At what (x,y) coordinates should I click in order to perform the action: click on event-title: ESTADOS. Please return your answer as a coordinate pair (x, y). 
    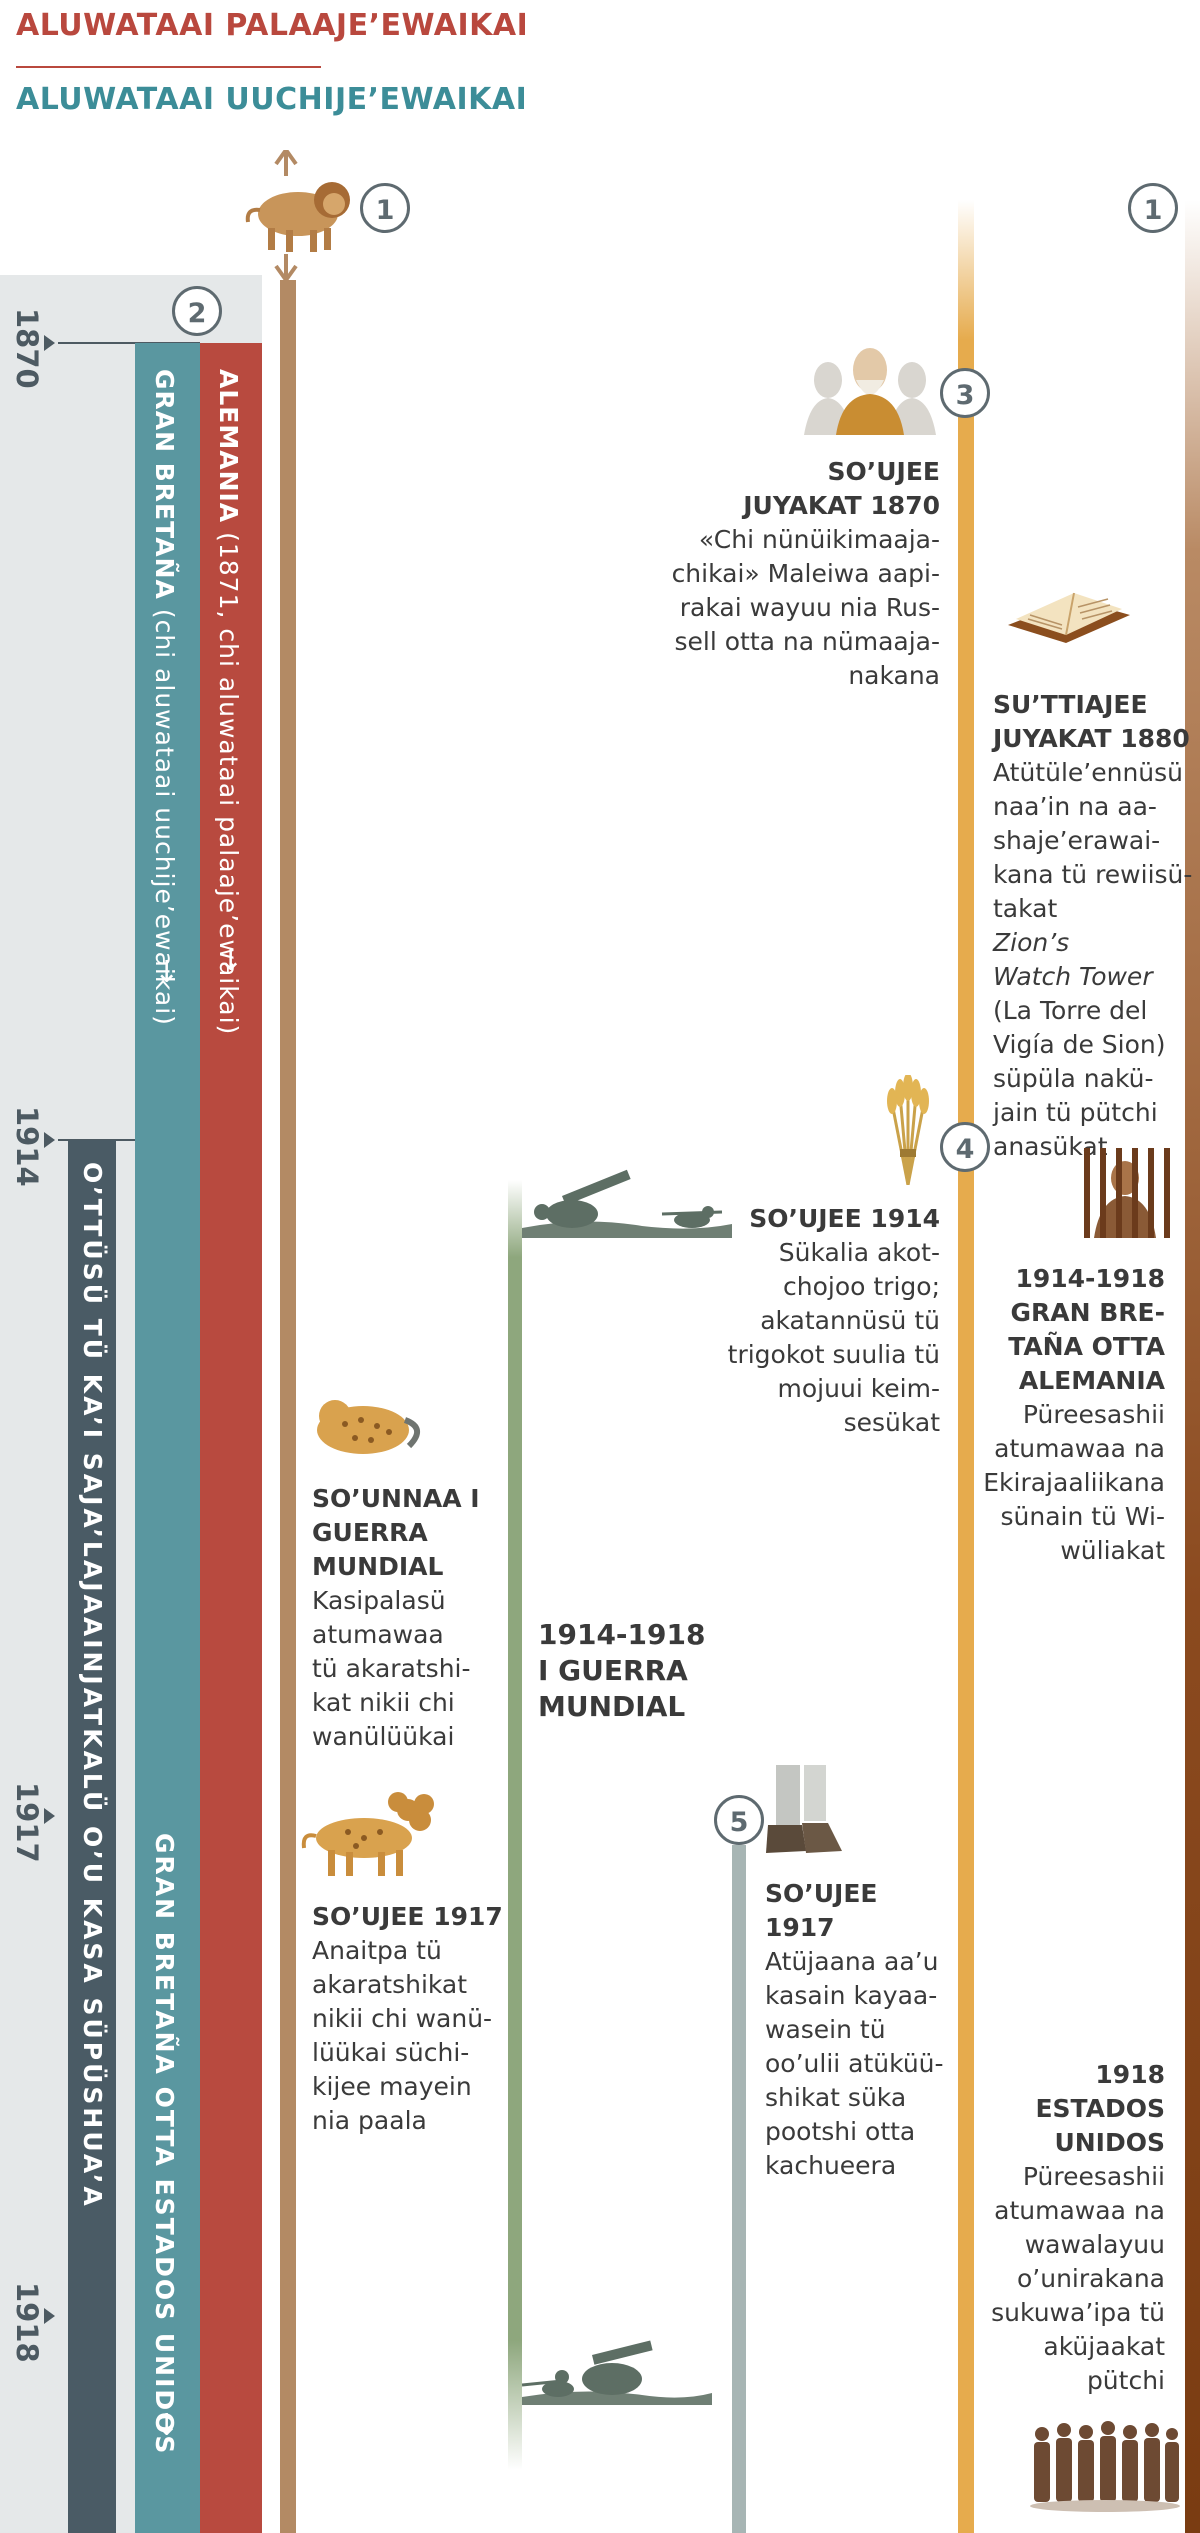
    Looking at the image, I should click on (1100, 2108).